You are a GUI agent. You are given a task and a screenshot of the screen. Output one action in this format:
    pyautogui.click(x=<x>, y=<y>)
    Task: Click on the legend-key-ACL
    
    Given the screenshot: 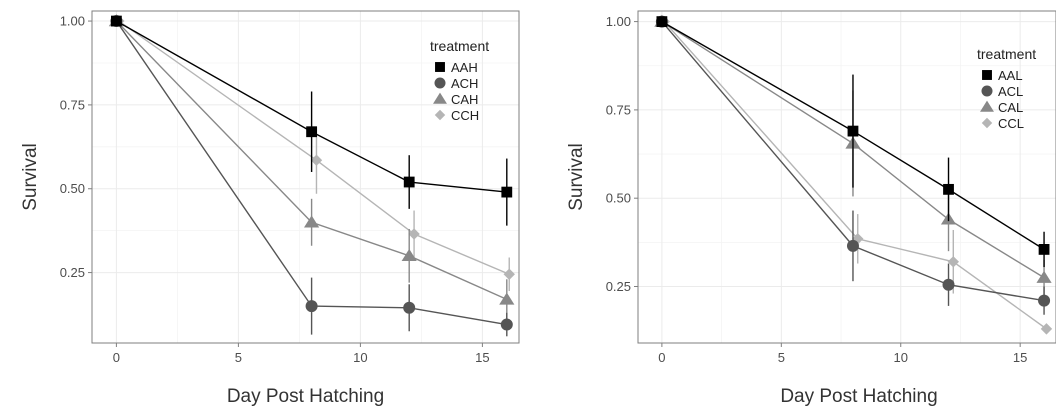 What is the action you would take?
    pyautogui.click(x=987, y=91)
    